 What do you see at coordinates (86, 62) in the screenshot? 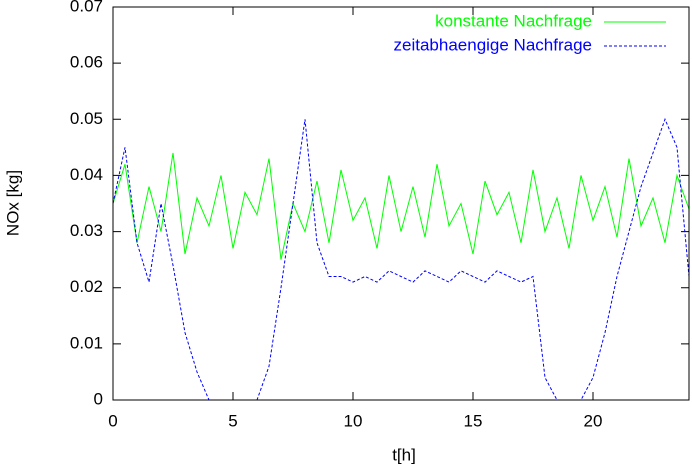
I see `y-tick-label: 0.06` at bounding box center [86, 62].